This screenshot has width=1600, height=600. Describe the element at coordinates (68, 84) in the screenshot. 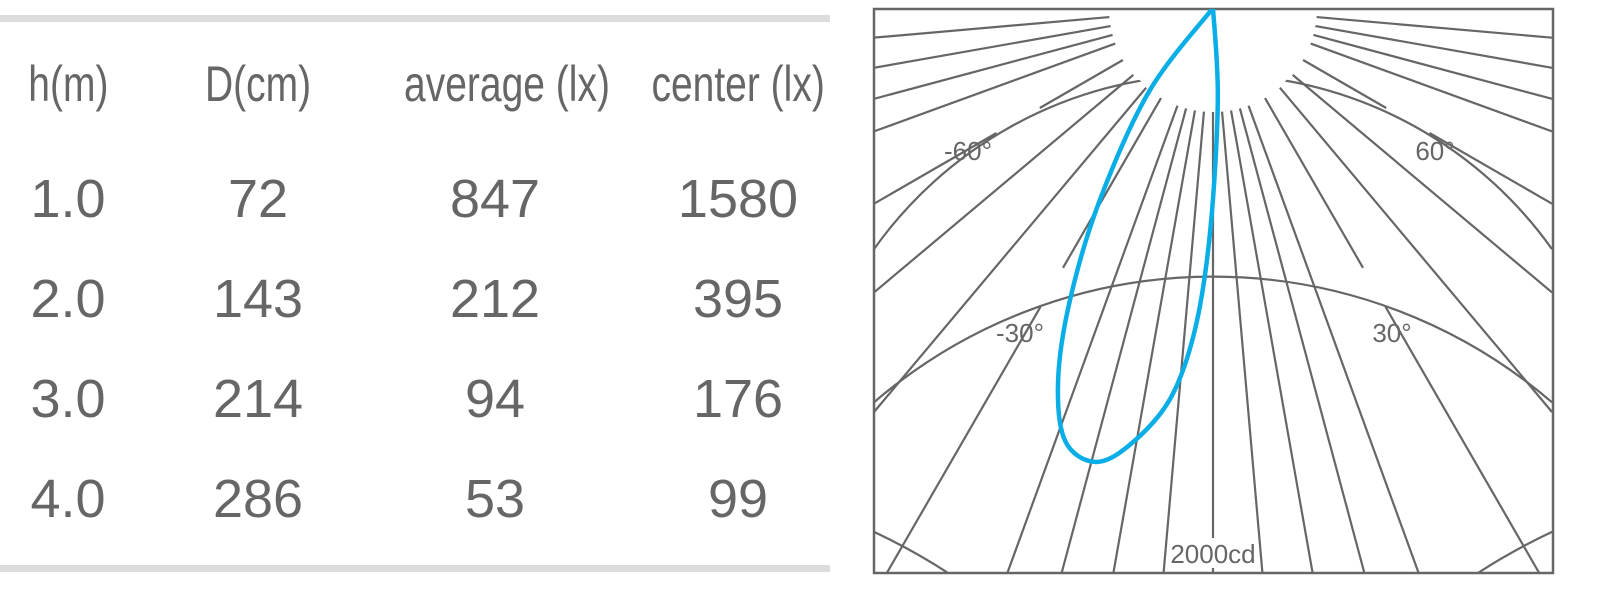

I see `column-header-text: h(m)` at that location.